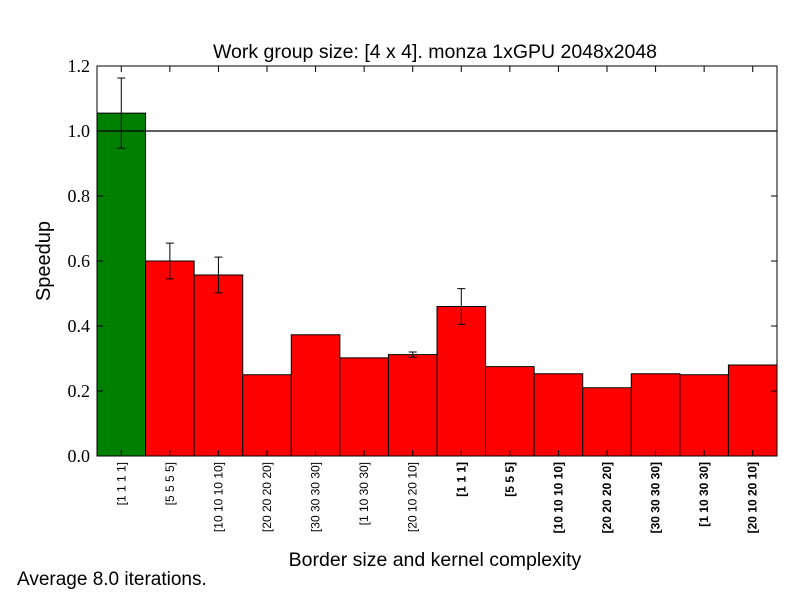 The height and width of the screenshot is (600, 800). I want to click on x-tick-label-4: [30 30 30 30], so click(316, 497).